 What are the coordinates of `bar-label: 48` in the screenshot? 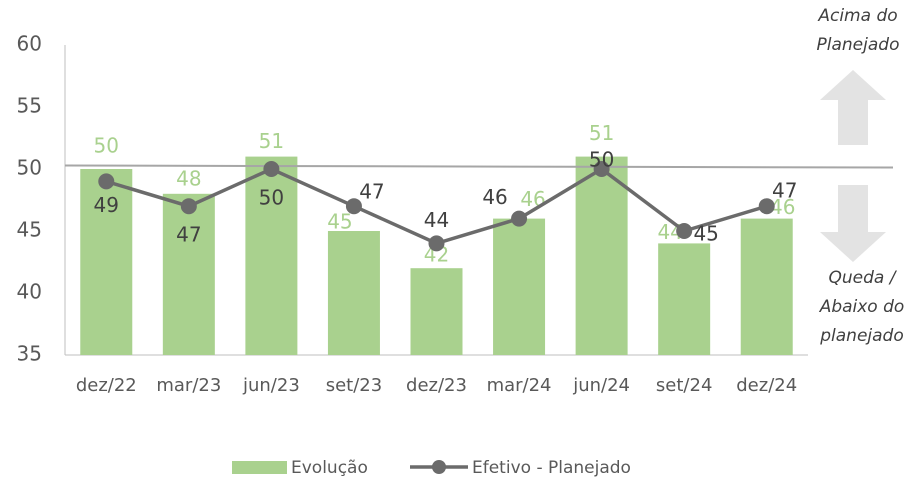 It's located at (188, 178).